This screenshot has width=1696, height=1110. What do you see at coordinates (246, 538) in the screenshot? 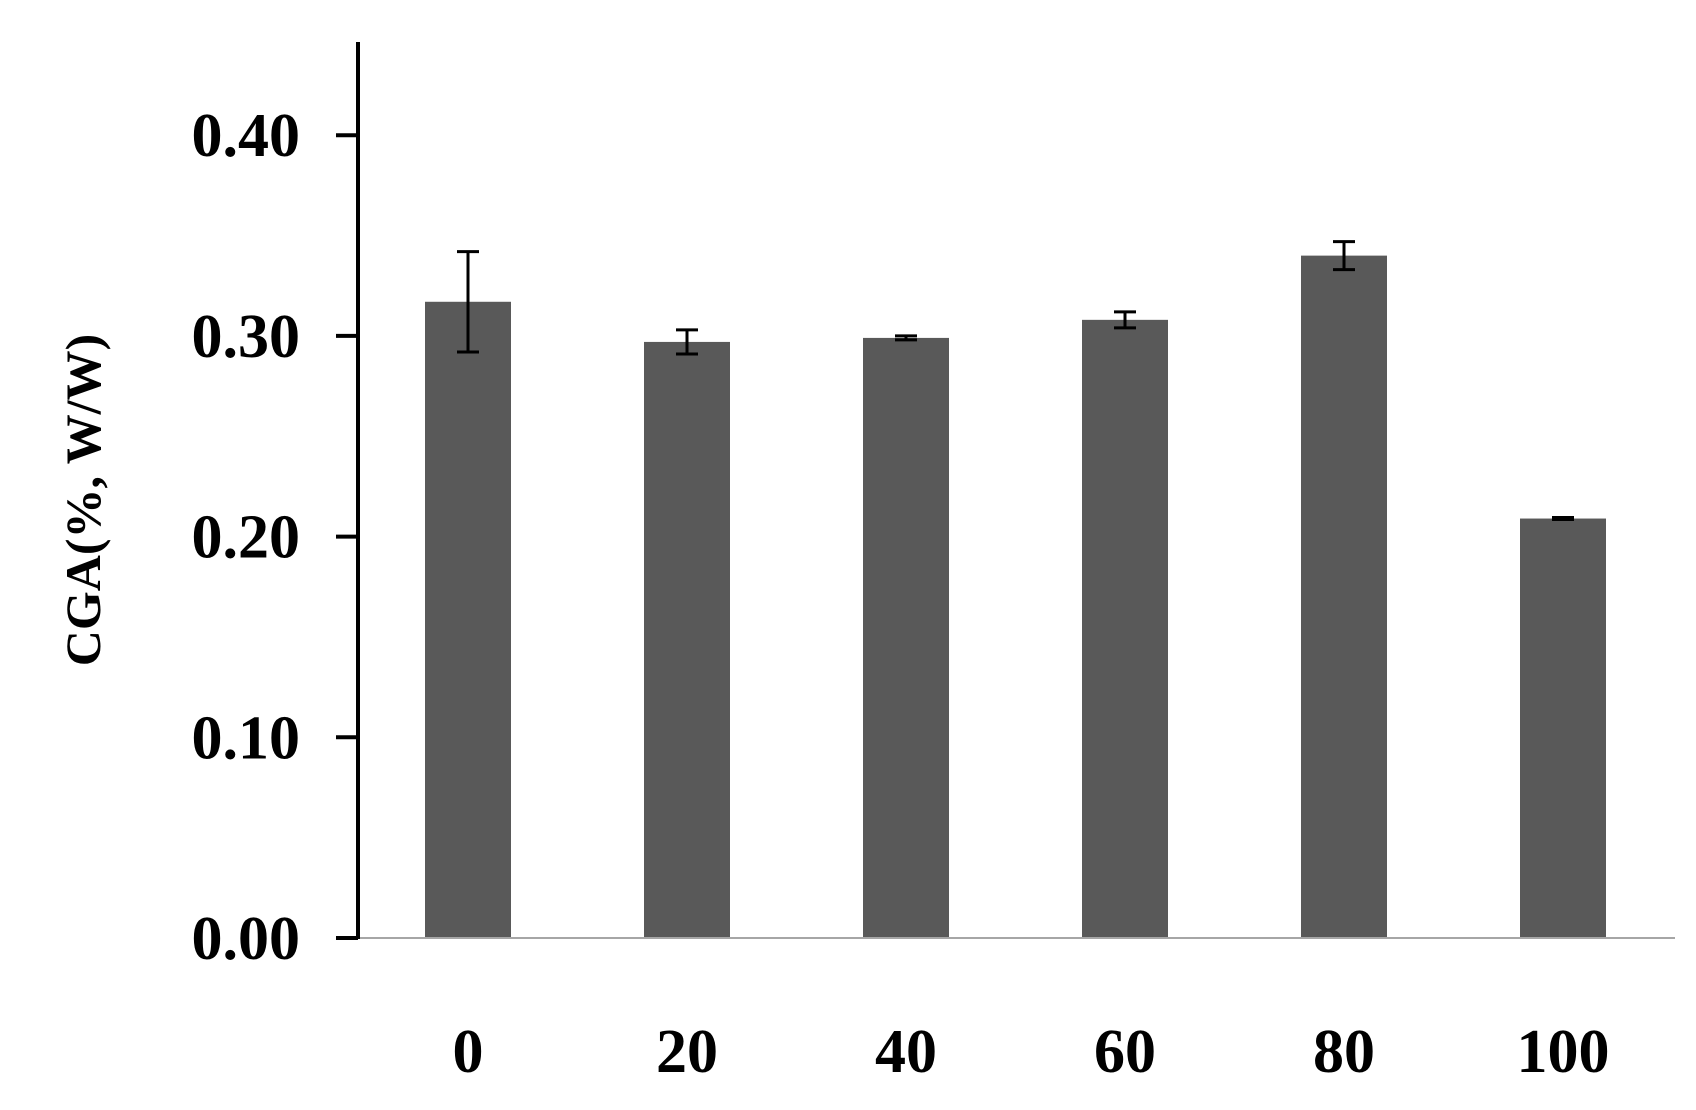
I see `y-tick-label: 0.20` at bounding box center [246, 538].